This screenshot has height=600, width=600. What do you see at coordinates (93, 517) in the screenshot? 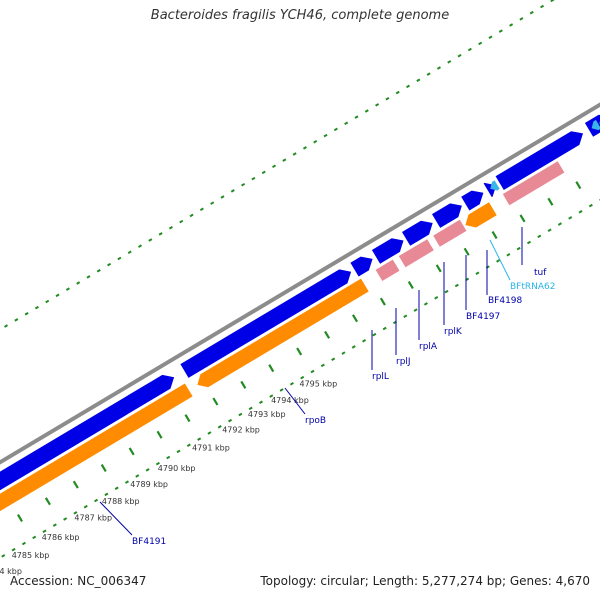
I see `kbp-tick-label: 4787 kbp` at bounding box center [93, 517].